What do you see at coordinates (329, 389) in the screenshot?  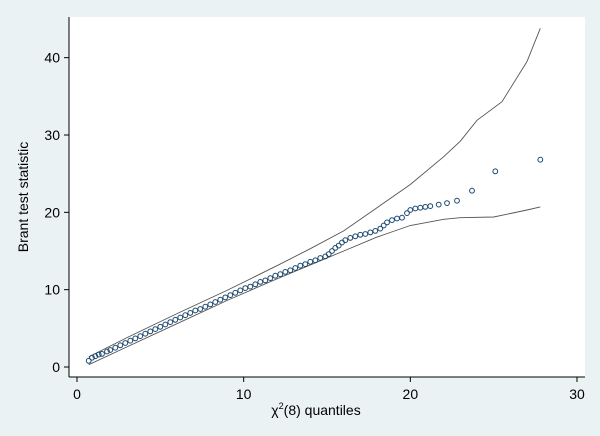 I see `x-axis-ticks: 0 10 20 30` at bounding box center [329, 389].